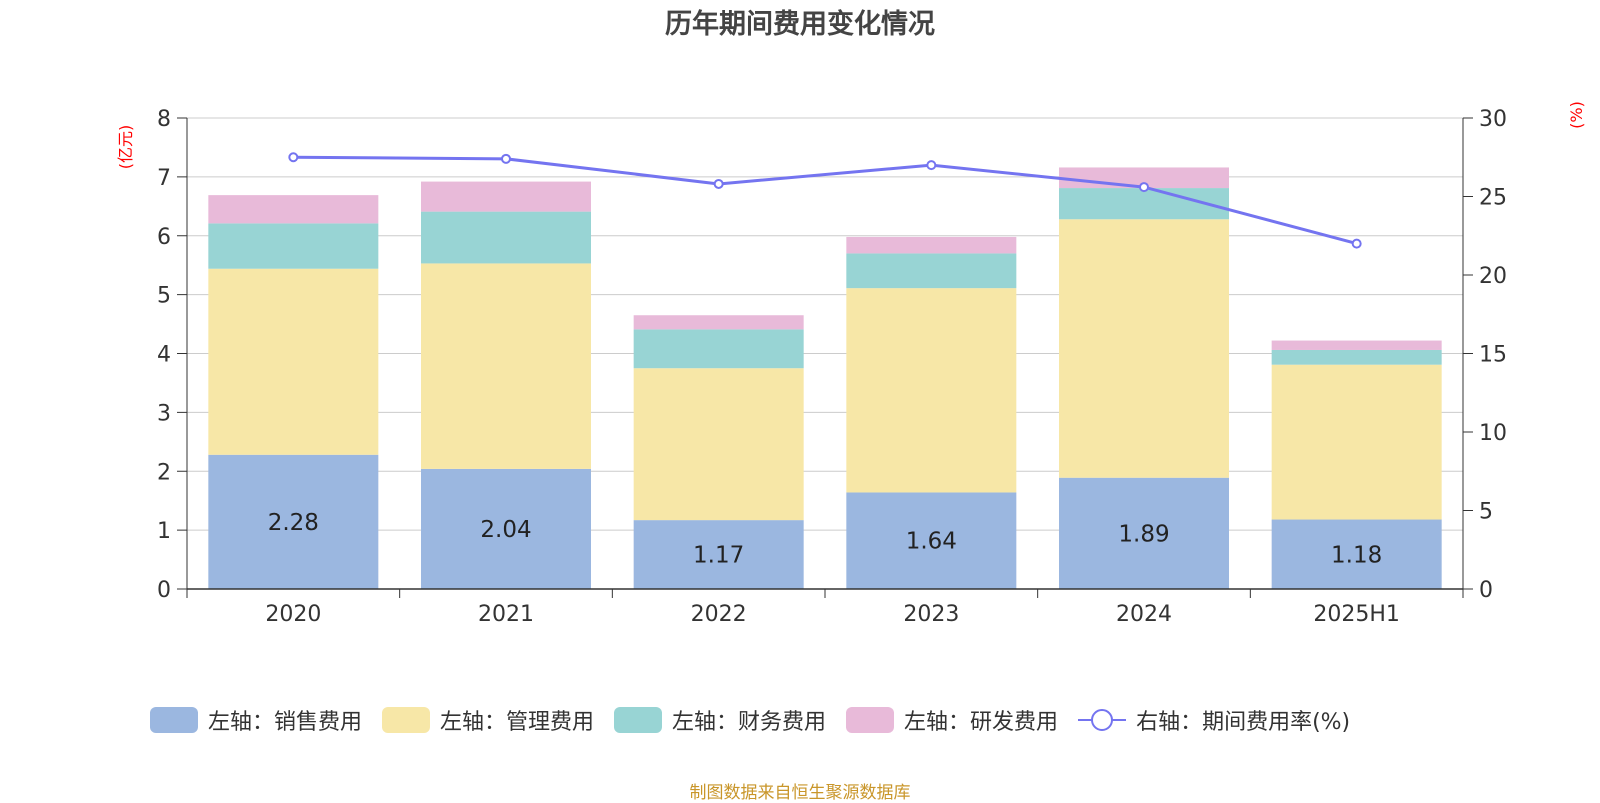  I want to click on legend-label-finance: 左轴：财务费用, so click(749, 722).